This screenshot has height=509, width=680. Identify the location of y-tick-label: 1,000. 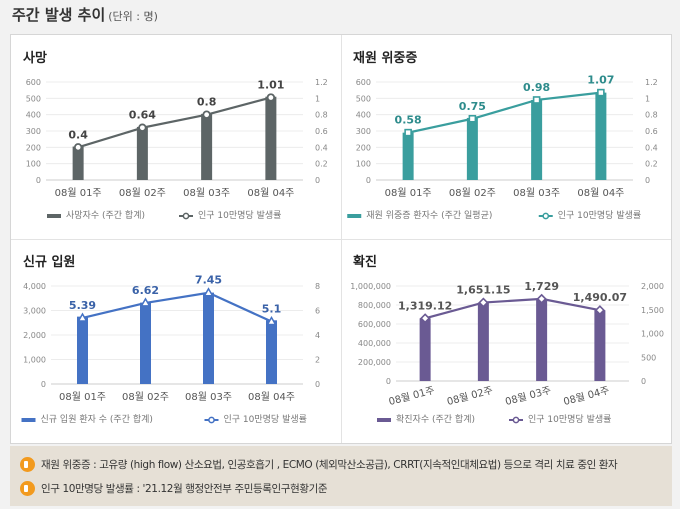
(34, 360).